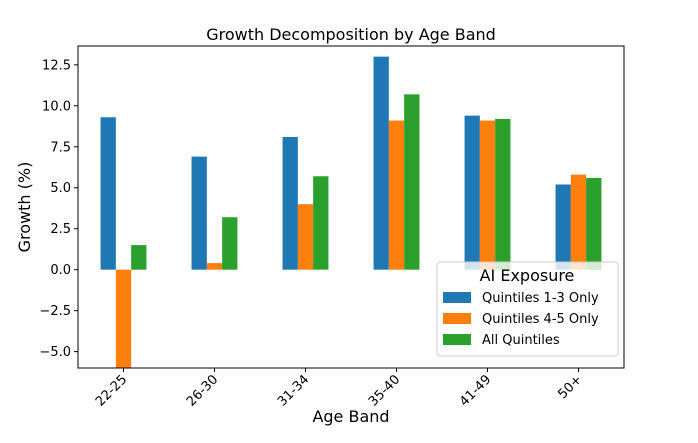 Image resolution: width=698 pixels, height=443 pixels. Describe the element at coordinates (56, 65) in the screenshot. I see `y-tick-label: 12.5` at that location.